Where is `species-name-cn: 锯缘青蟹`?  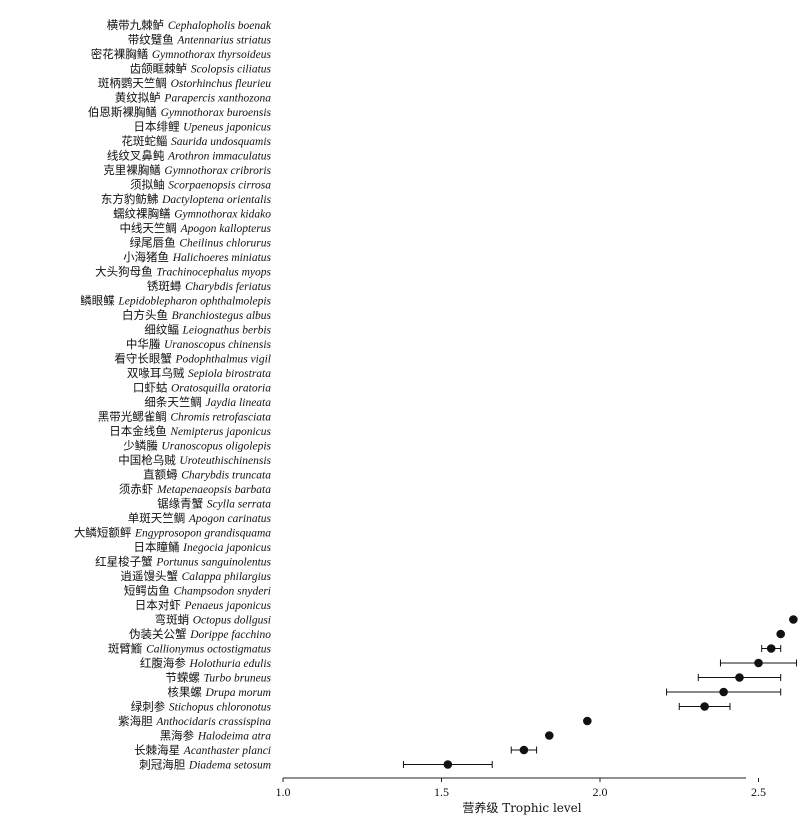 species-name-cn: 锯缘青蟹 is located at coordinates (182, 504).